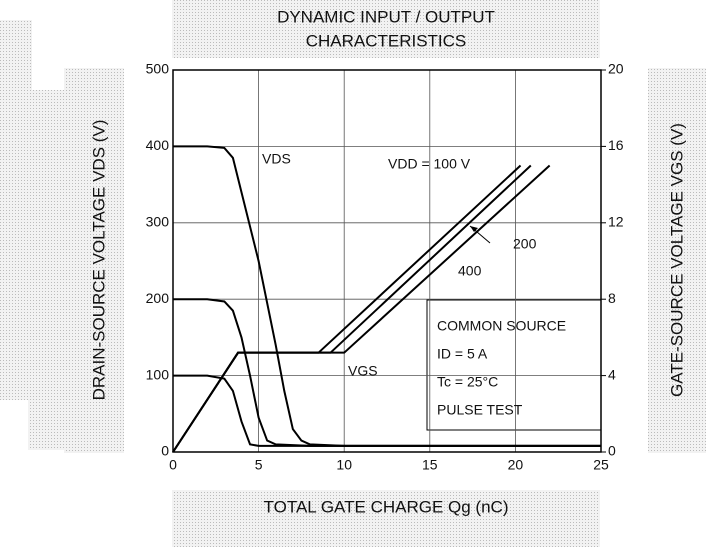 The width and height of the screenshot is (712, 547). I want to click on annotation: 200, so click(525, 244).